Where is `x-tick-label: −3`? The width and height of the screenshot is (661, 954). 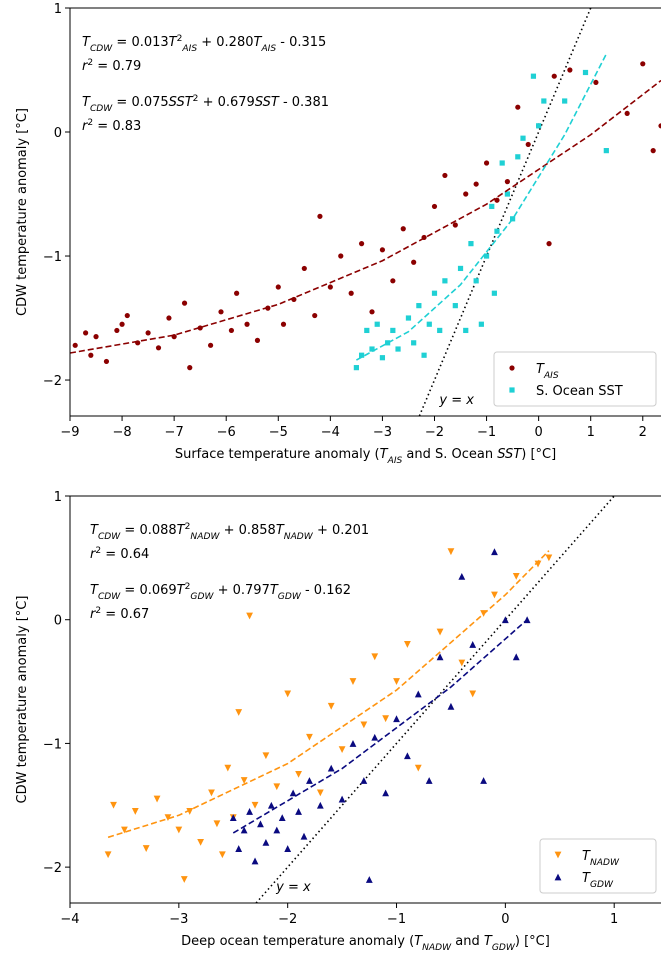 x-tick-label: −3 is located at coordinates (382, 432).